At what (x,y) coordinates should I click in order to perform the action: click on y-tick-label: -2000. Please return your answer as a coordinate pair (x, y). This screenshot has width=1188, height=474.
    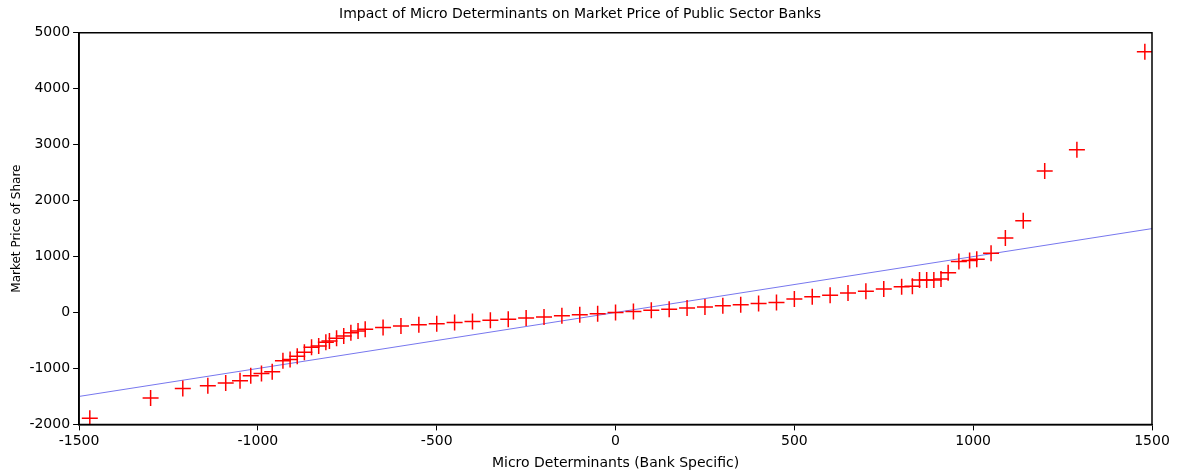
    Looking at the image, I should click on (50, 423).